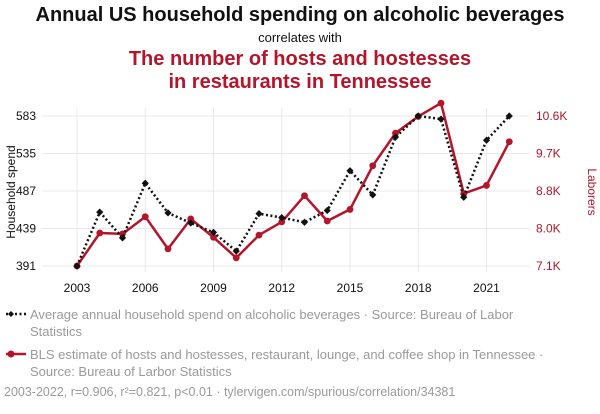  I want to click on x-tick-label: 2006, so click(145, 288).